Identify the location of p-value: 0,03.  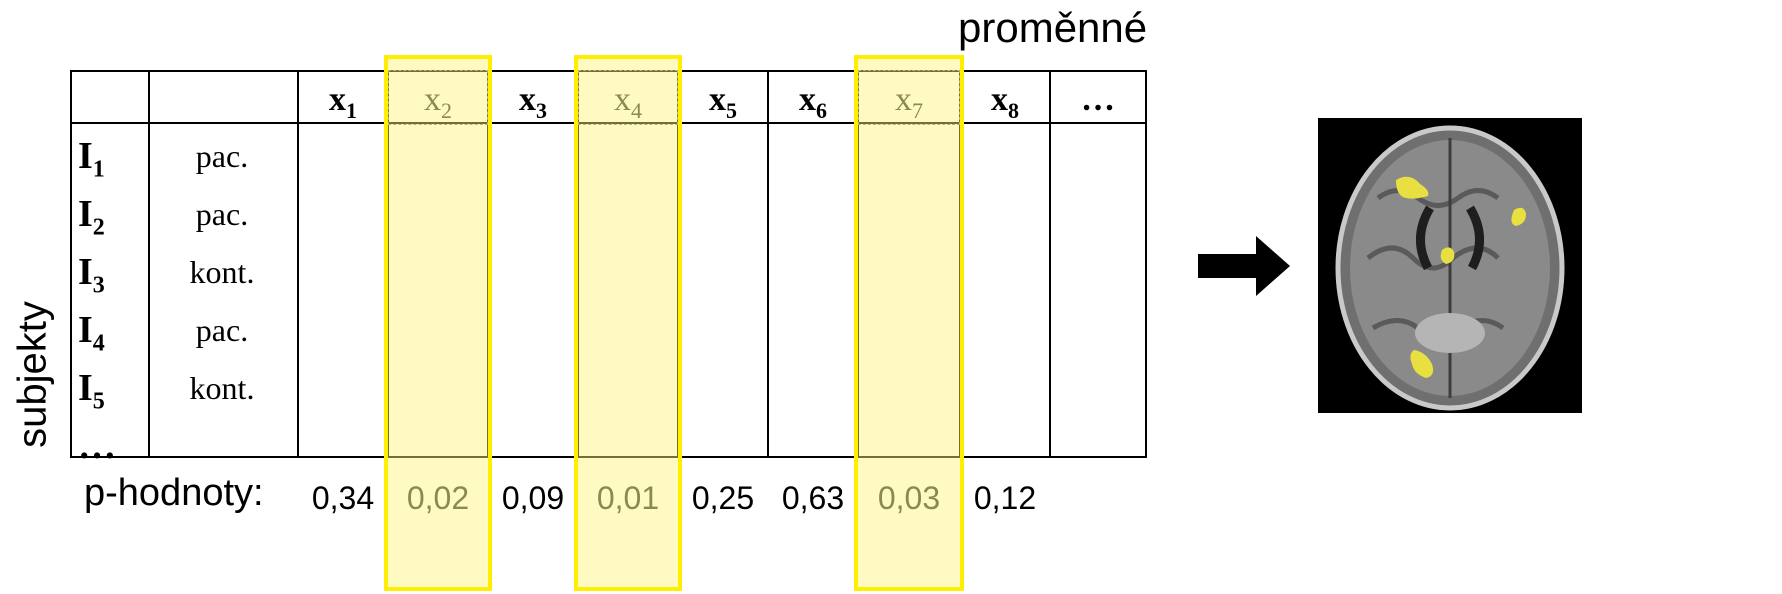
(909, 498).